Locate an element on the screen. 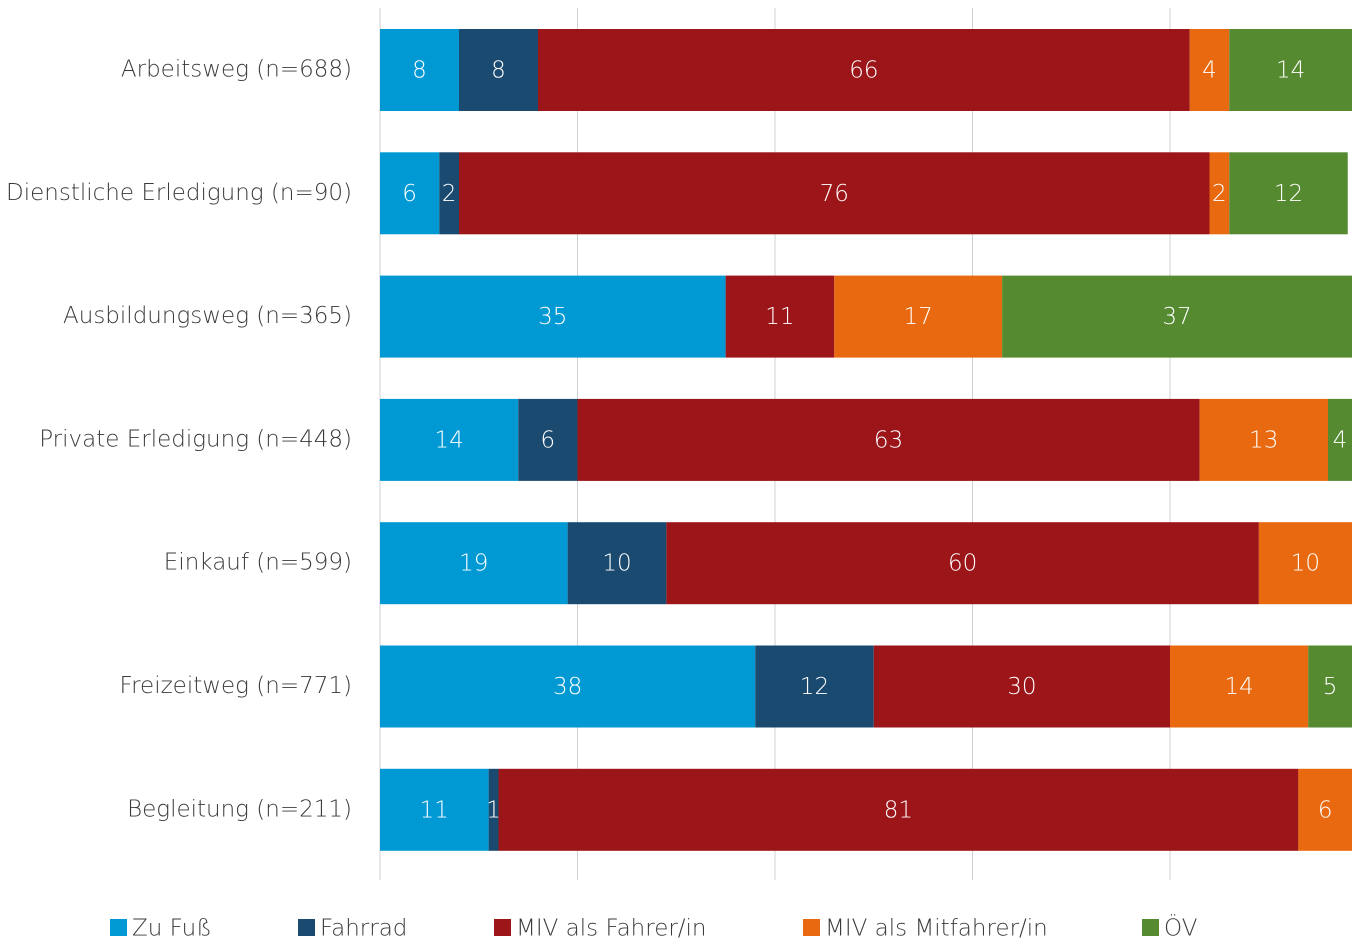  y-tick-label: Ausbildungsweg (n=365) is located at coordinates (207, 316).